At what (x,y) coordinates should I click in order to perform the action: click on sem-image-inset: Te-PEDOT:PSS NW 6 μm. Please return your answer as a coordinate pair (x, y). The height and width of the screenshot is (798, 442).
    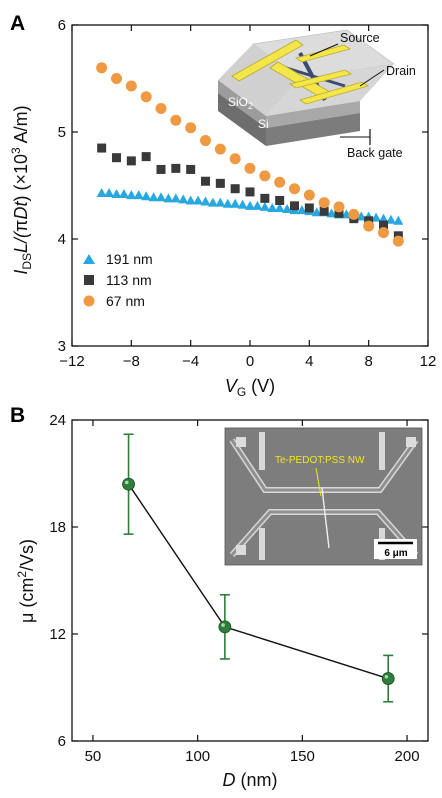
    Looking at the image, I should click on (323, 496).